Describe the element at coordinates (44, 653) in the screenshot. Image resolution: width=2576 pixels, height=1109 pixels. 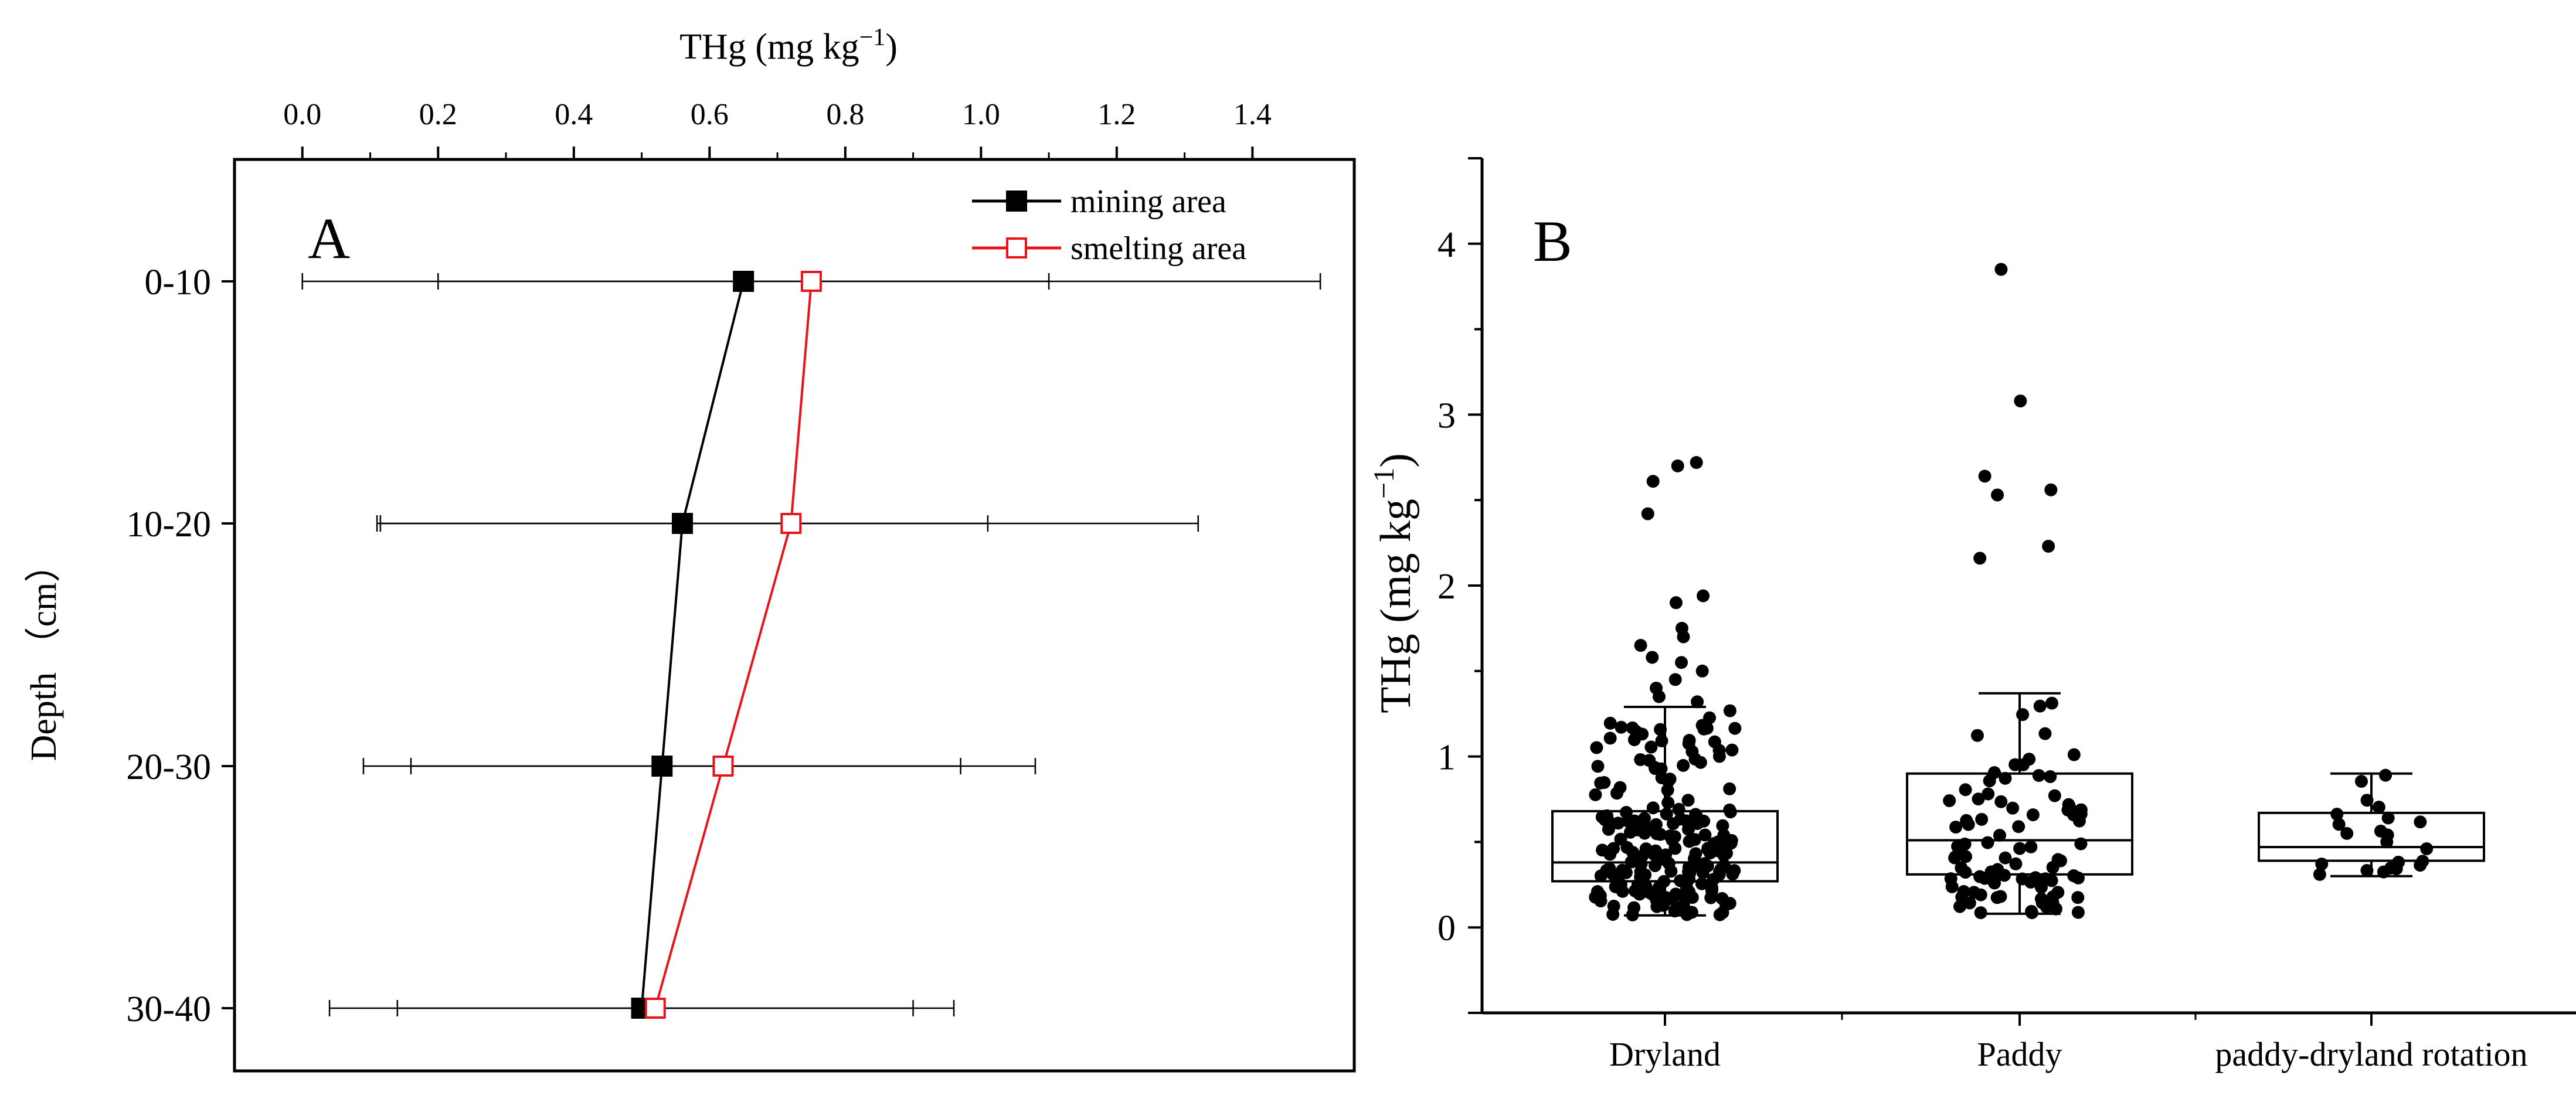
I see `panel-a-y-title: Depth （cm）` at that location.